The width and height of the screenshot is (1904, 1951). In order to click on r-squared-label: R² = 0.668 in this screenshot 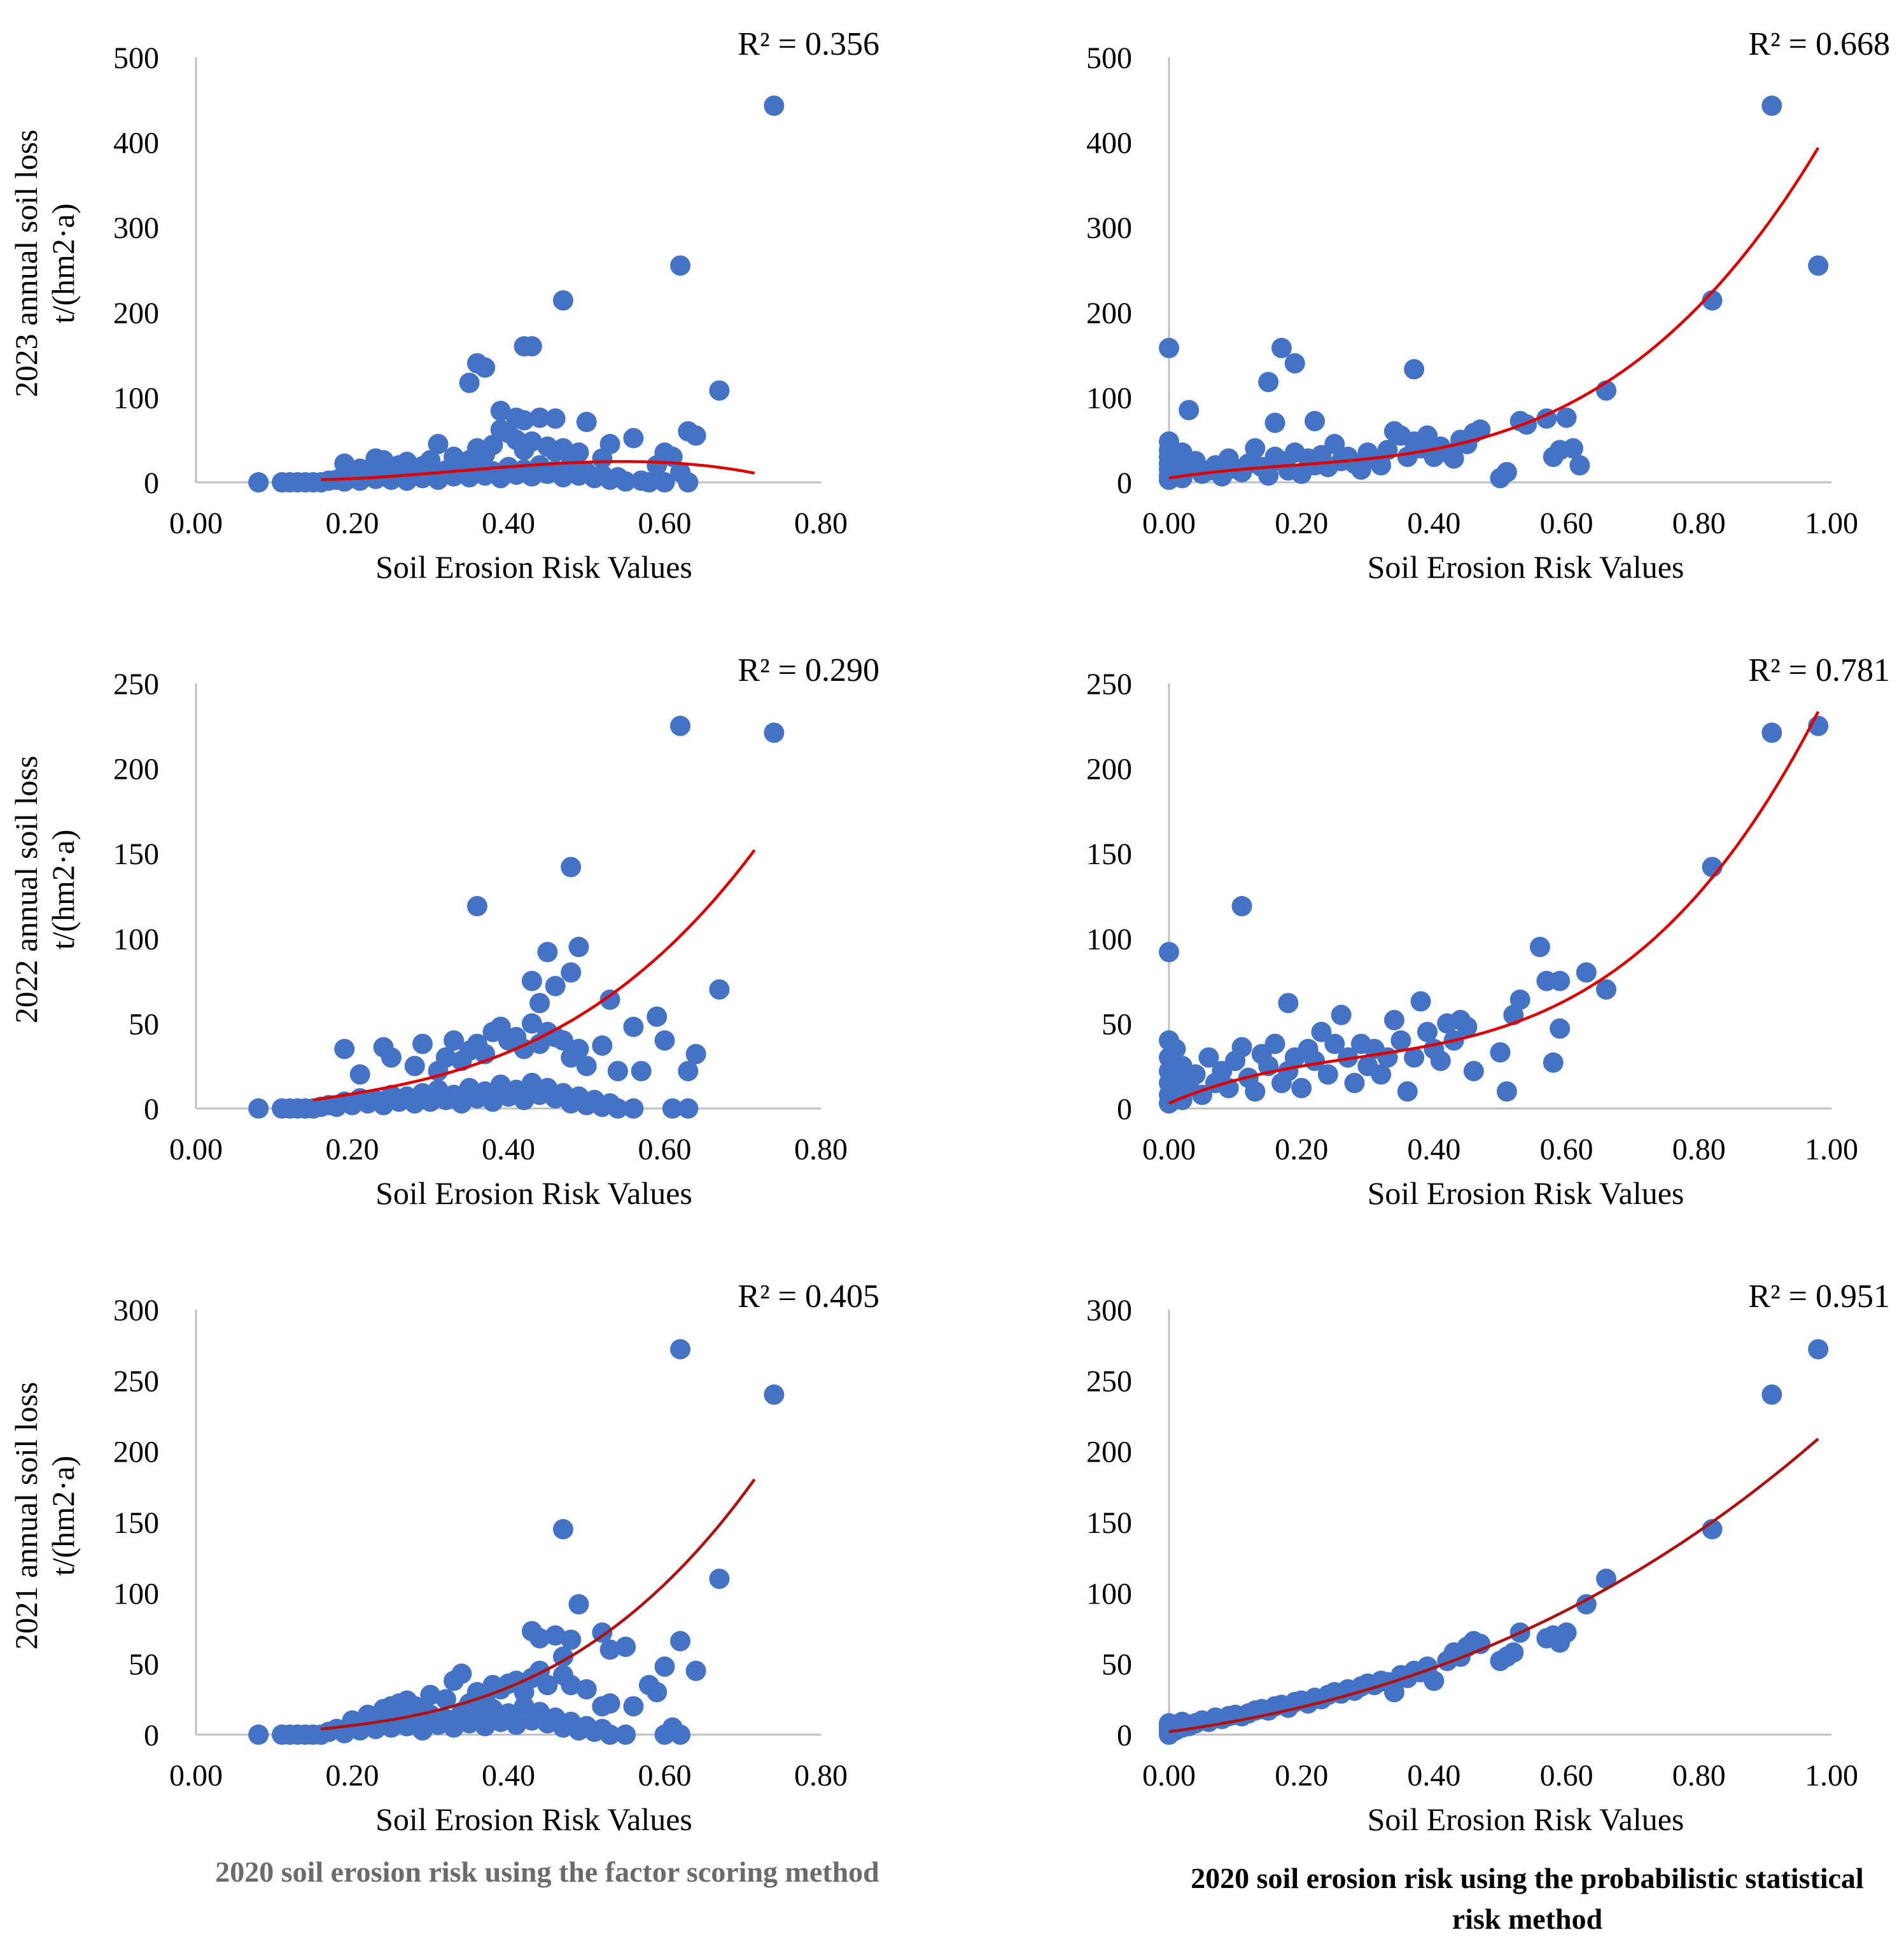, I will do `click(1819, 44)`.